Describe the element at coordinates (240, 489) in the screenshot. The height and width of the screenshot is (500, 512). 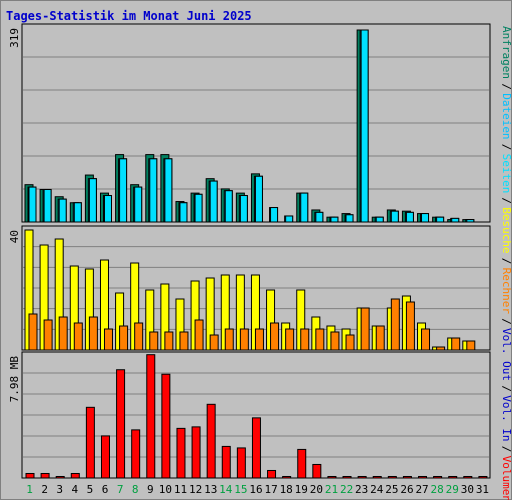
I see `x-tick-label: 15` at that location.